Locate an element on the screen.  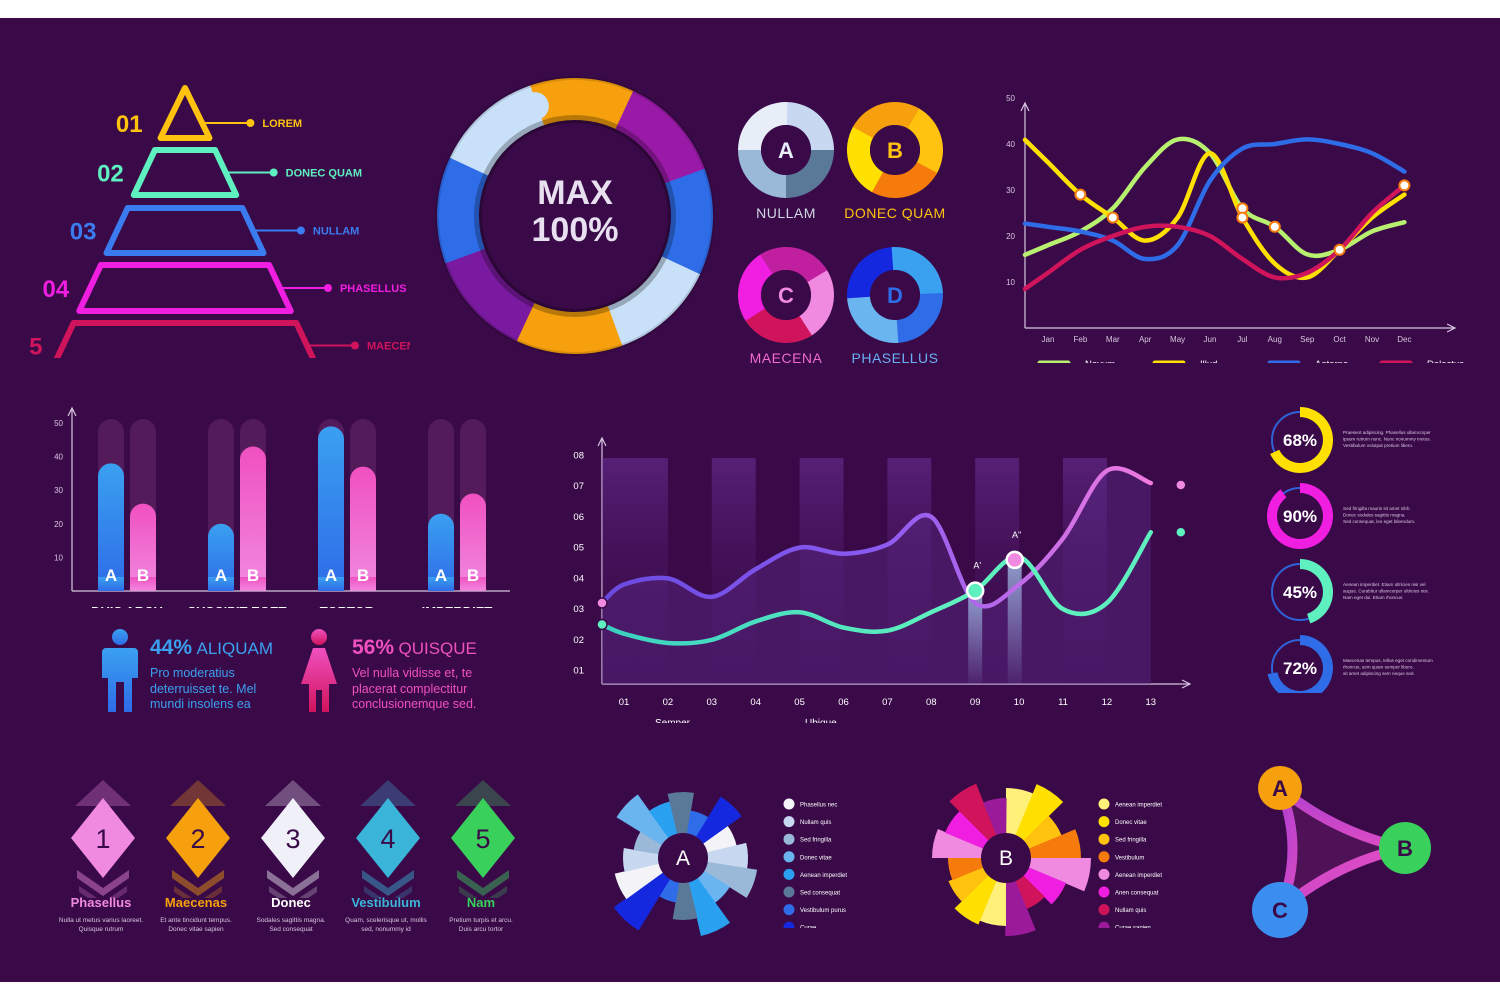
marker-column is located at coordinates (1014, 621).